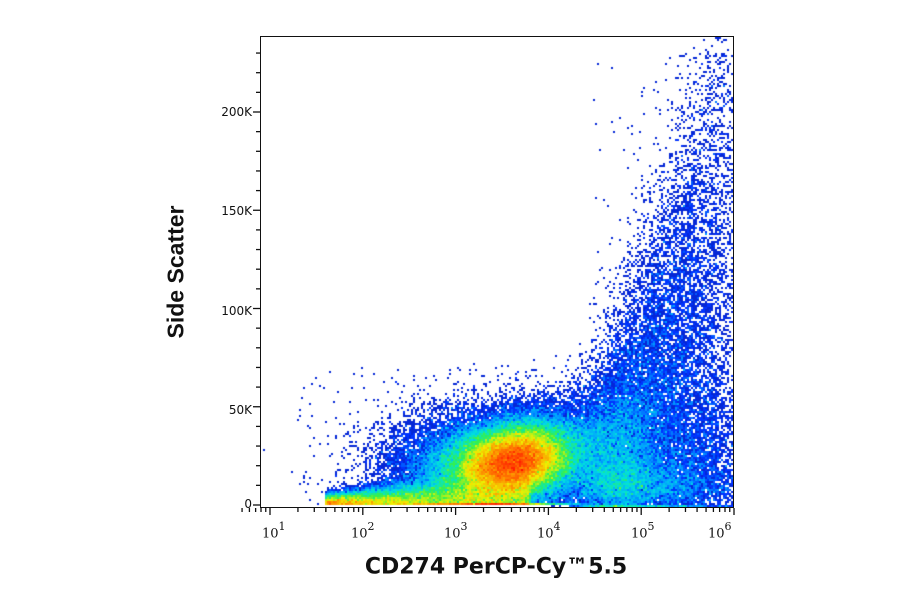 The height and width of the screenshot is (594, 900). What do you see at coordinates (496, 567) in the screenshot?
I see `x-axis-title: CD274 PerCP-Cy™5.5` at bounding box center [496, 567].